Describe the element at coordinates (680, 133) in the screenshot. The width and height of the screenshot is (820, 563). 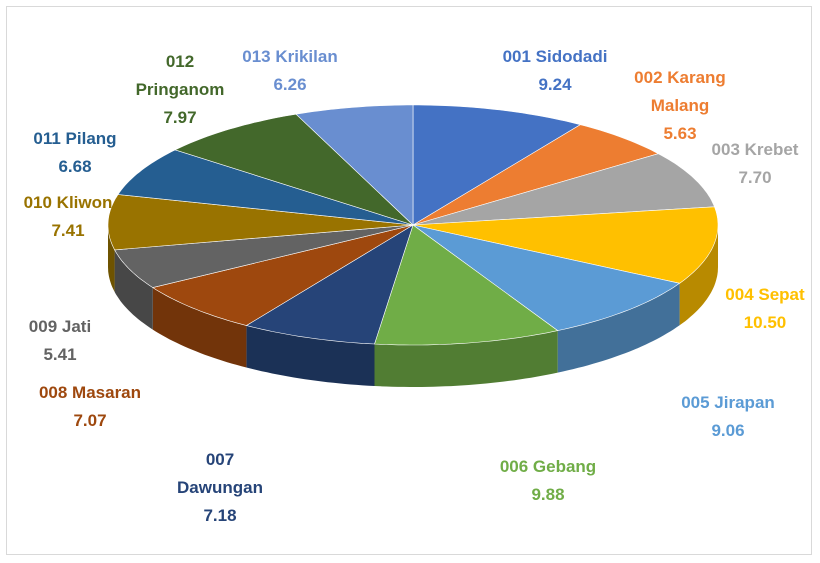
I see `value-label: 5.63` at that location.